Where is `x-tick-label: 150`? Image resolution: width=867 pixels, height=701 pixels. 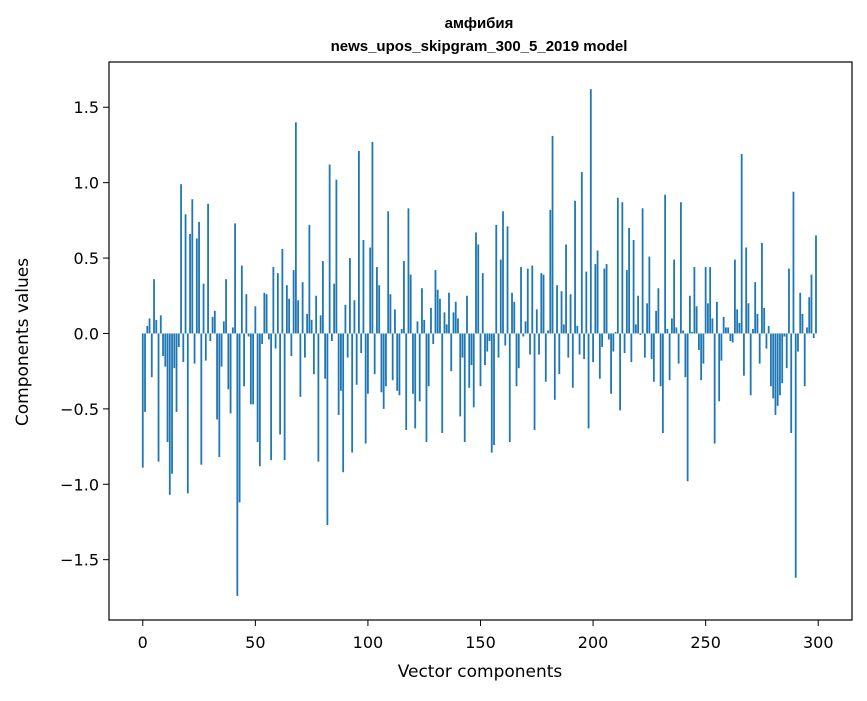
x-tick-label: 150 is located at coordinates (480, 642).